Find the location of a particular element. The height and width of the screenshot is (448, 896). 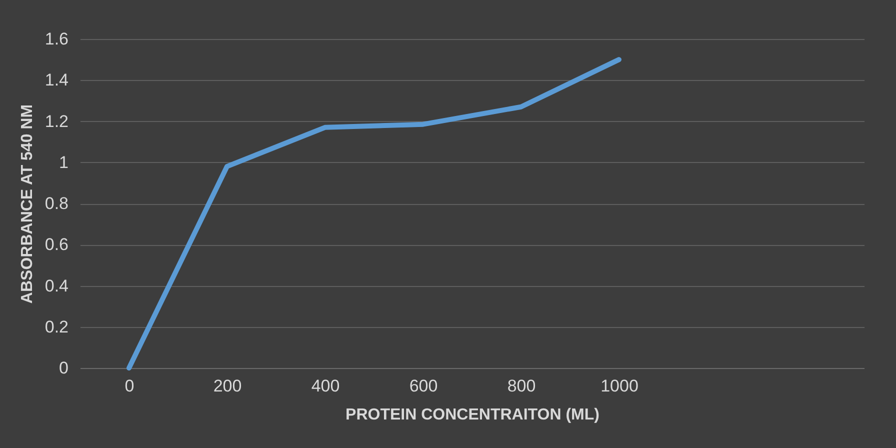

x-tick-label: 0 is located at coordinates (129, 386).